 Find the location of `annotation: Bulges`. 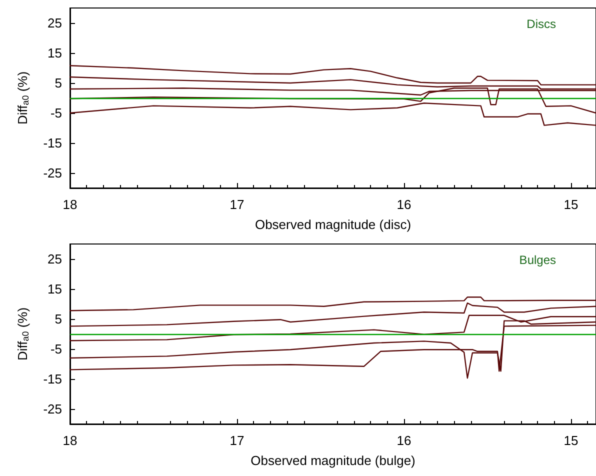

annotation: Bulges is located at coordinates (537, 260).